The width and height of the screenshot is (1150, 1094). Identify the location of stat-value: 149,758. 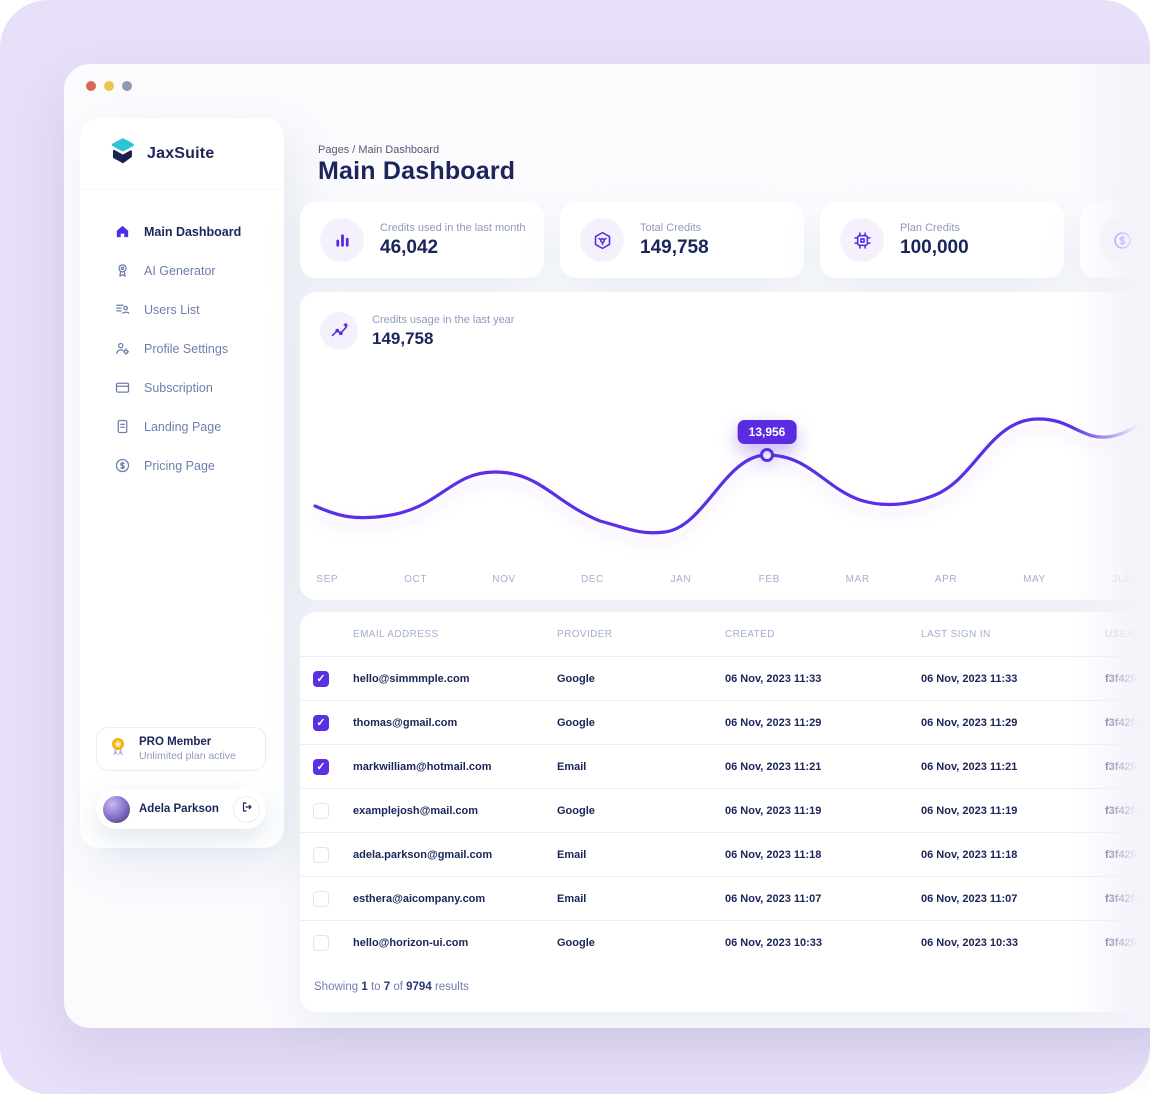
(674, 247).